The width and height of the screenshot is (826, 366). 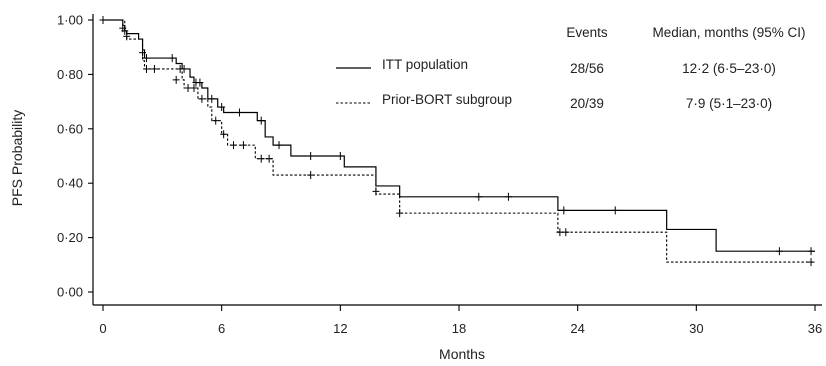 What do you see at coordinates (70, 237) in the screenshot?
I see `y-tick-label: 0·20` at bounding box center [70, 237].